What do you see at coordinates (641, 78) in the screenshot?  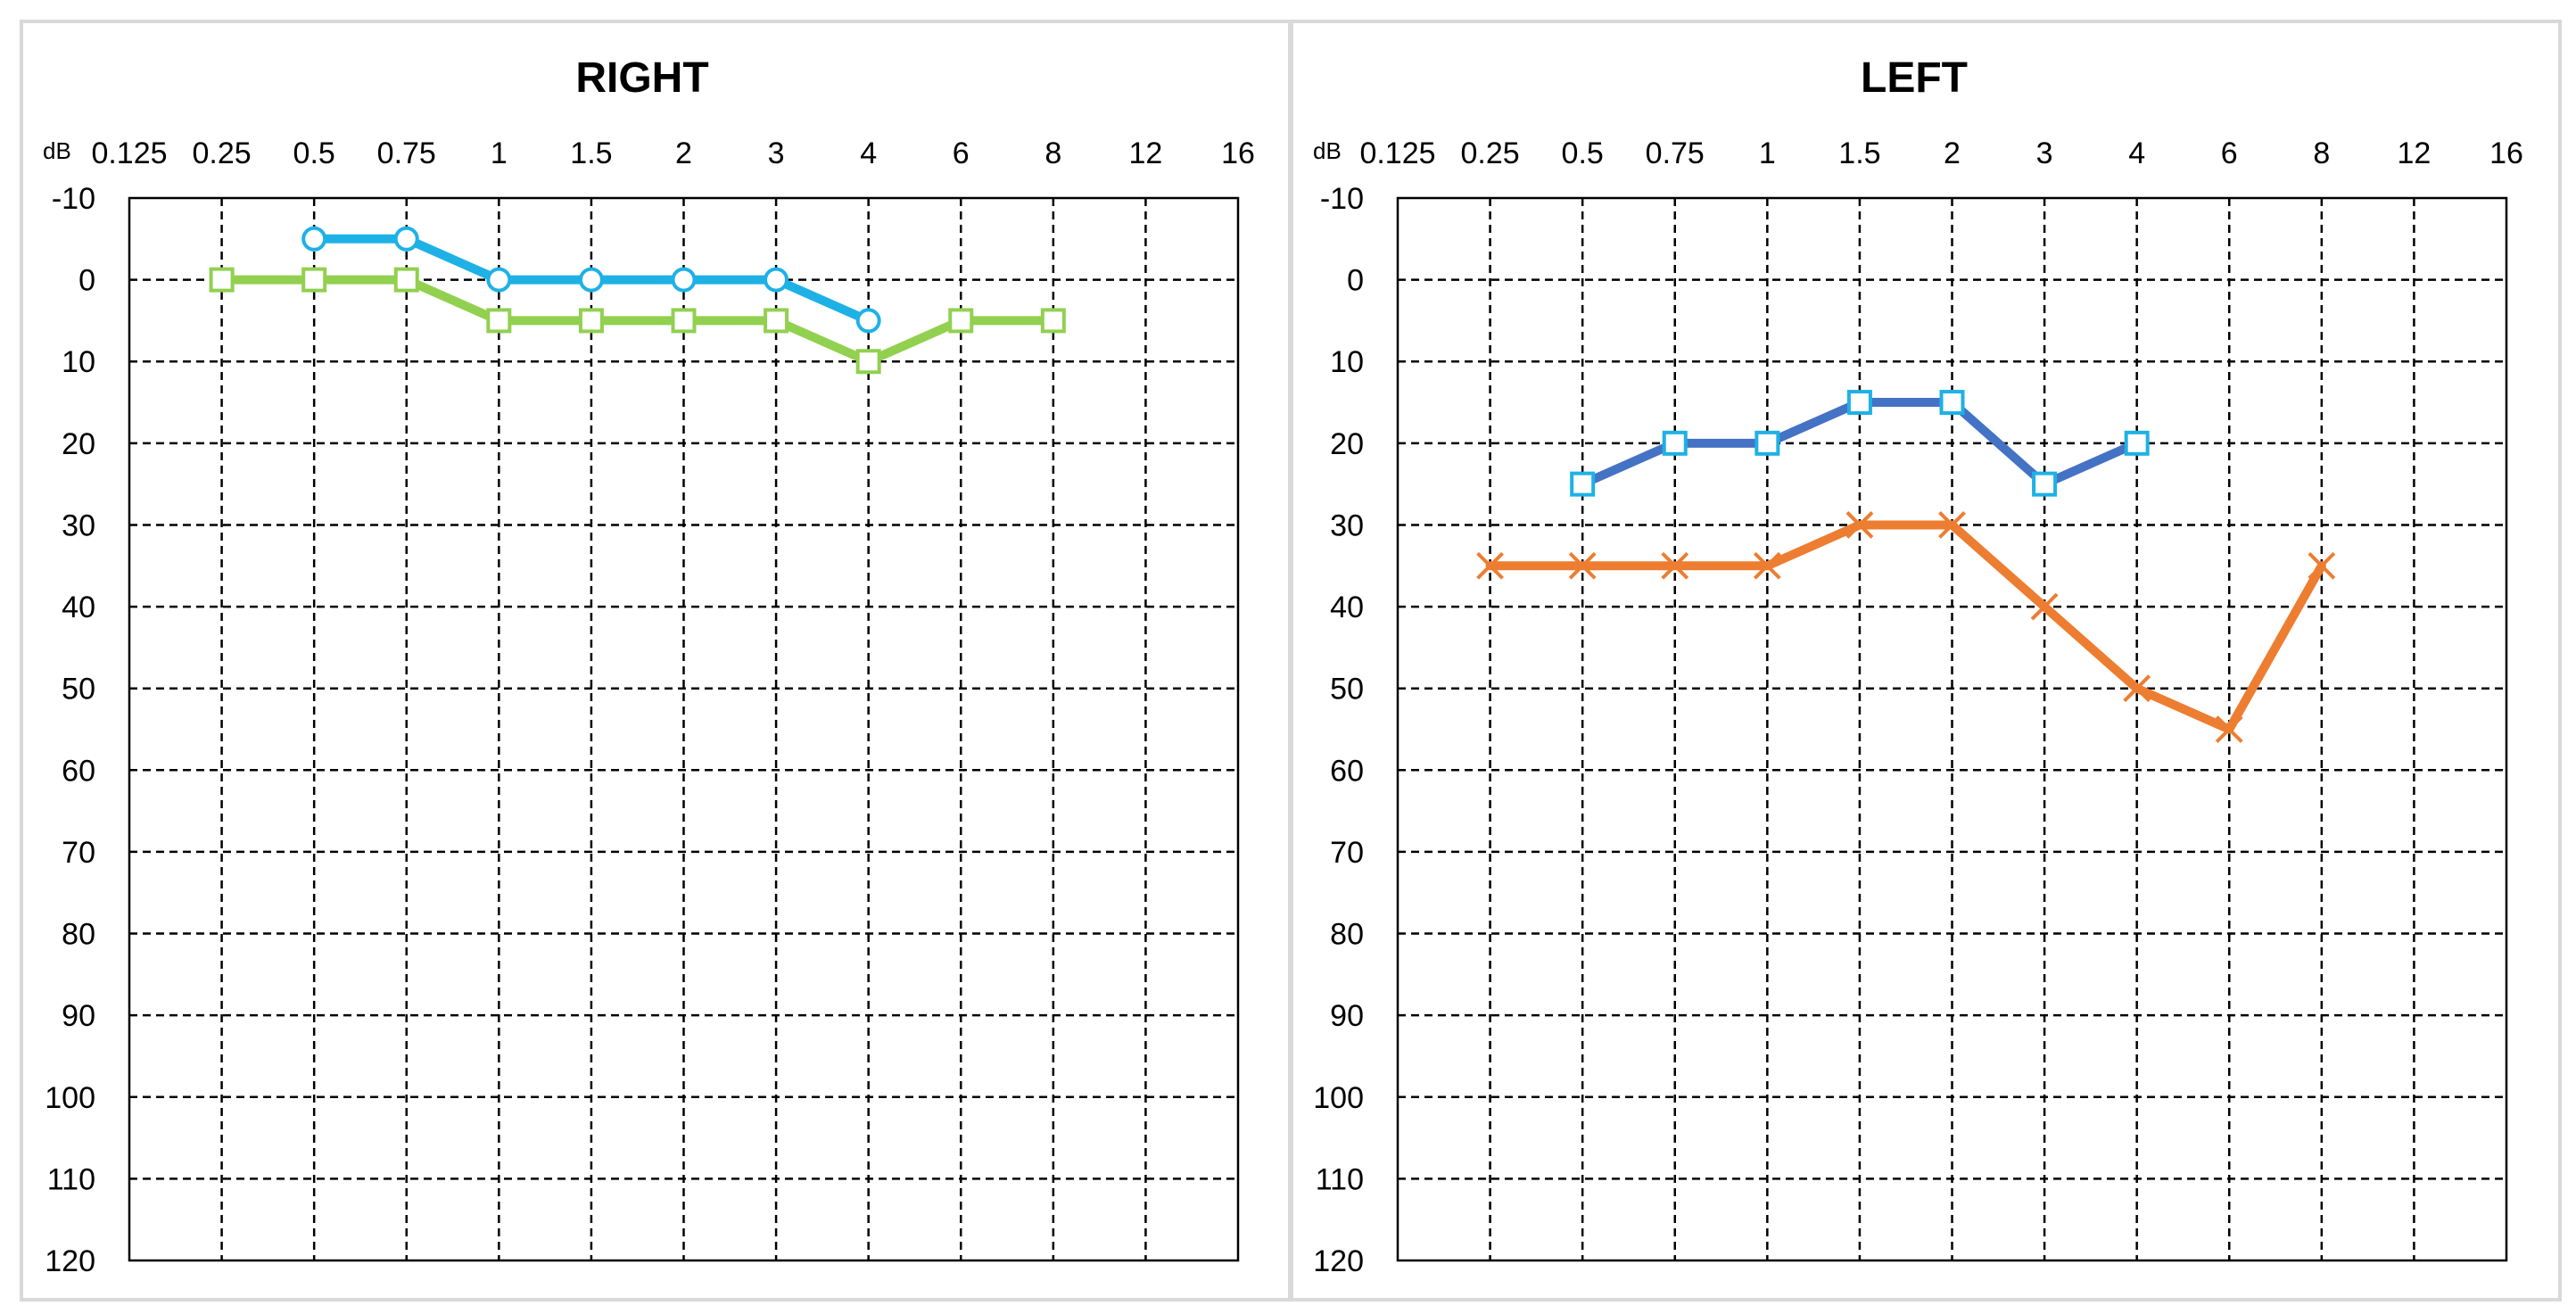 I see `chart-title: RIGHT` at bounding box center [641, 78].